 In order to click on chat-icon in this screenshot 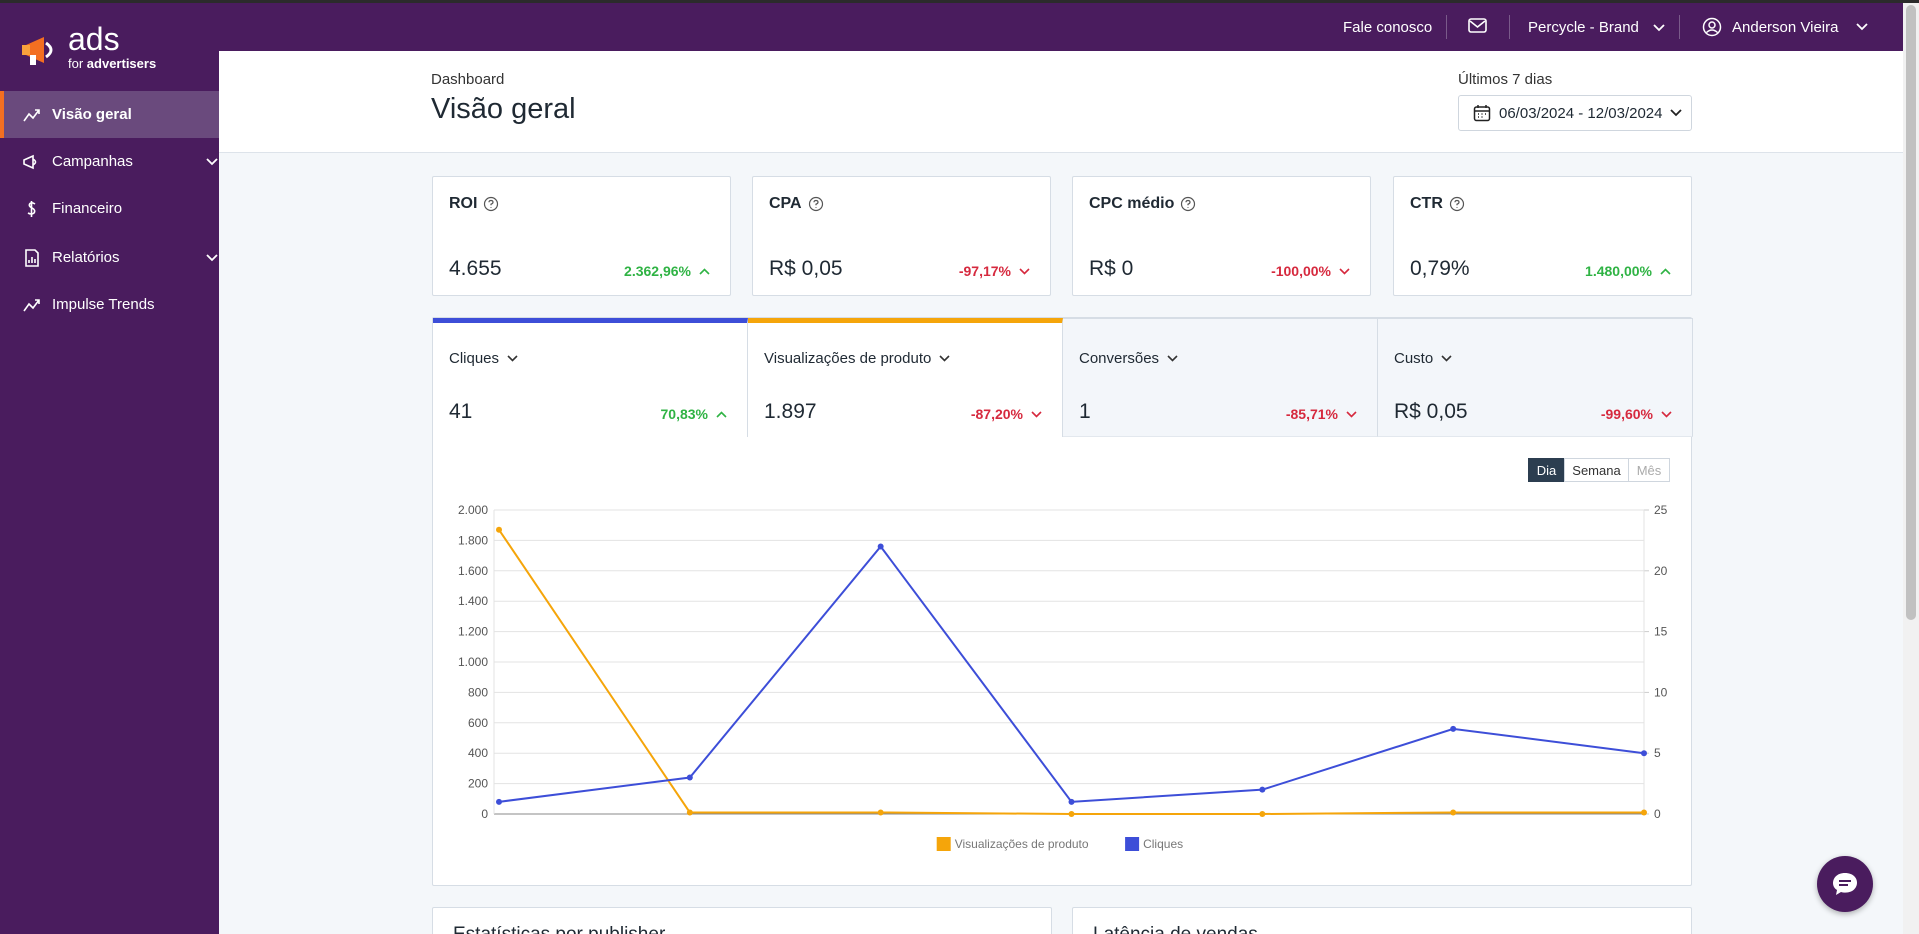, I will do `click(1845, 884)`.